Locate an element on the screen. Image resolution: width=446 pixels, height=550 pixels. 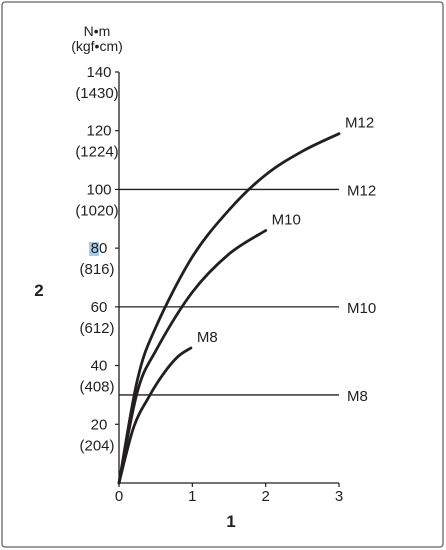
x-tick-label: 0 is located at coordinates (119, 496).